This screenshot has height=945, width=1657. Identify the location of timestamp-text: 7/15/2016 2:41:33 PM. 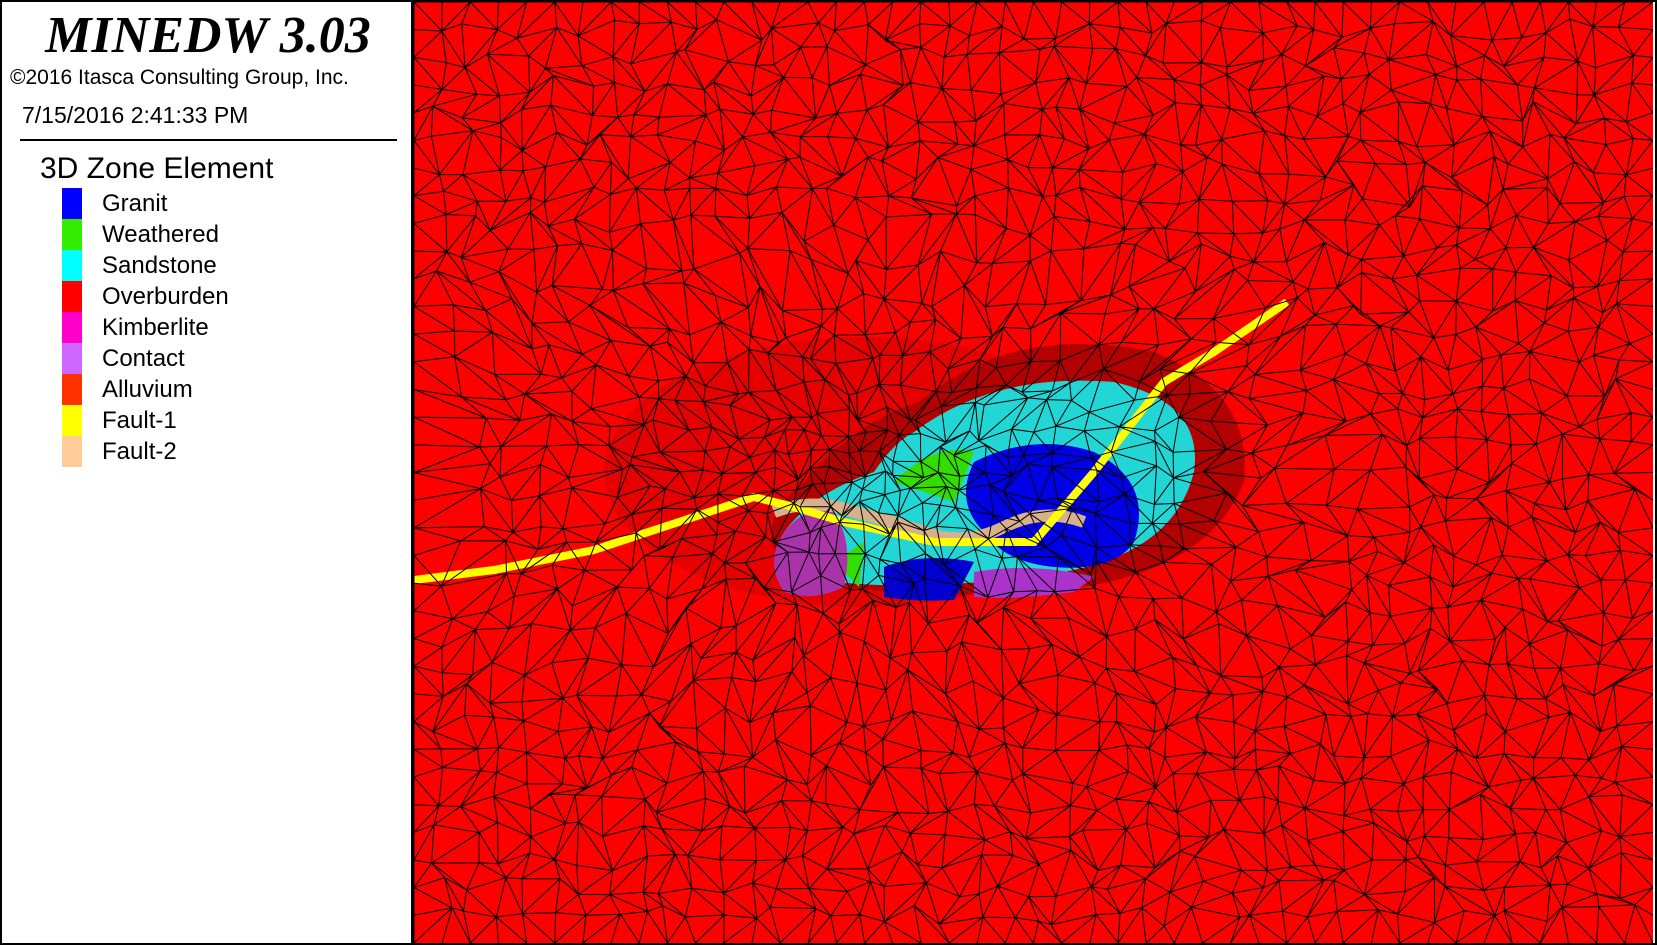
(135, 115).